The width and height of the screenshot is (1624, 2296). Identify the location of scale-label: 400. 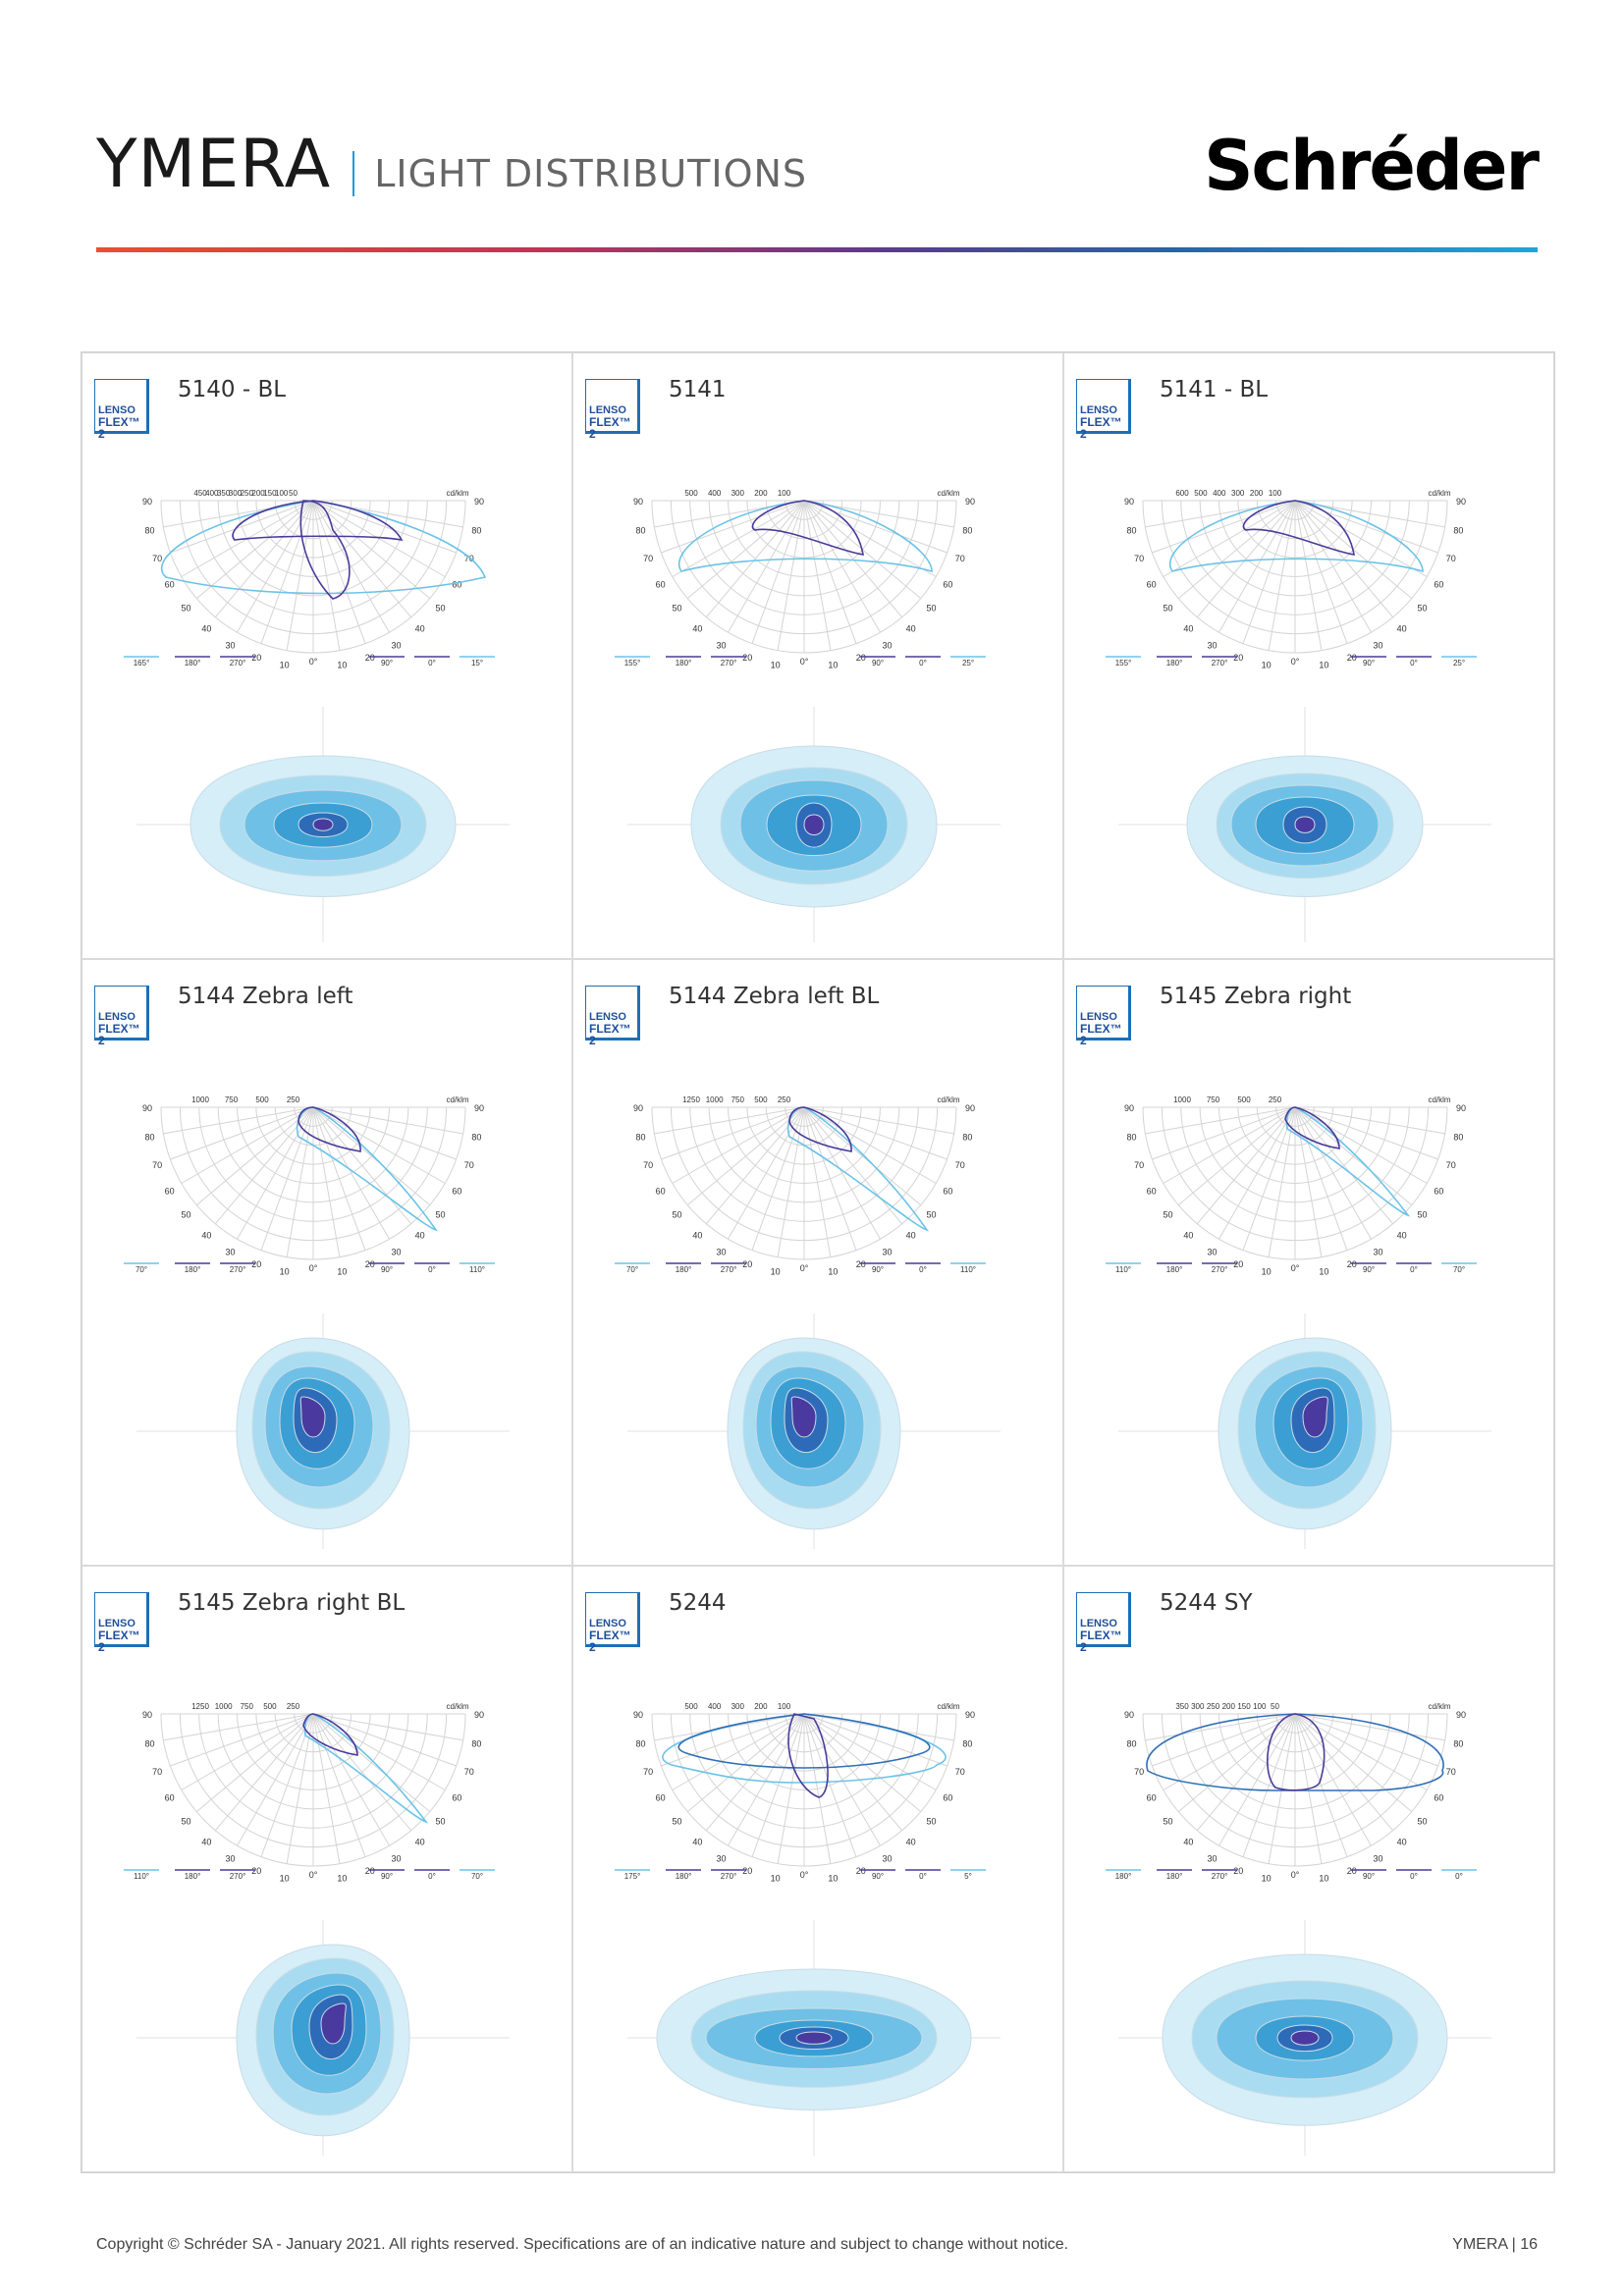
(715, 1706).